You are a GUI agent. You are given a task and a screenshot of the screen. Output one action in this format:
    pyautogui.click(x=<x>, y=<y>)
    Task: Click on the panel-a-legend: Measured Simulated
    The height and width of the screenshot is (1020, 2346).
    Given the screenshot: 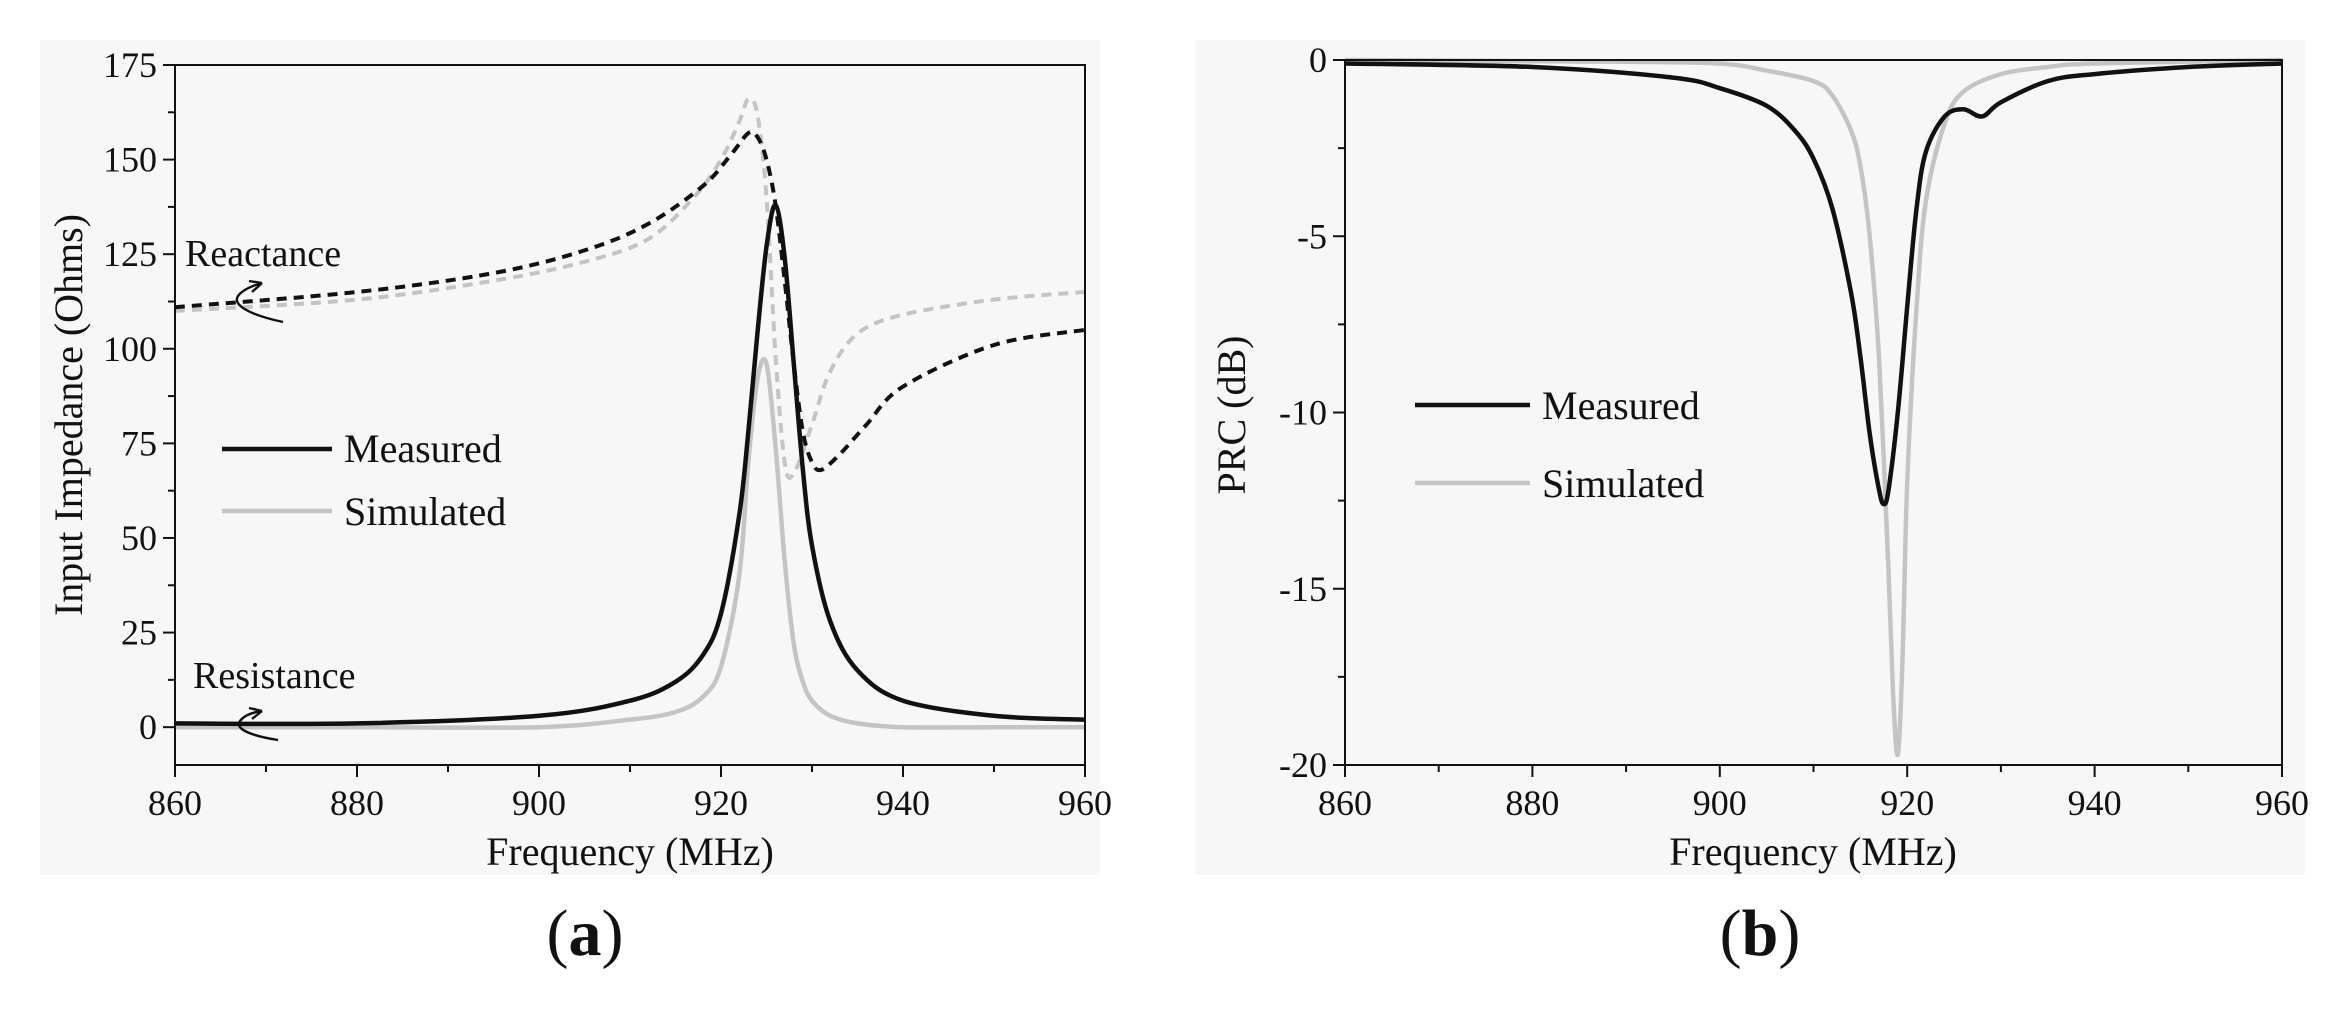 What is the action you would take?
    pyautogui.click(x=364, y=480)
    